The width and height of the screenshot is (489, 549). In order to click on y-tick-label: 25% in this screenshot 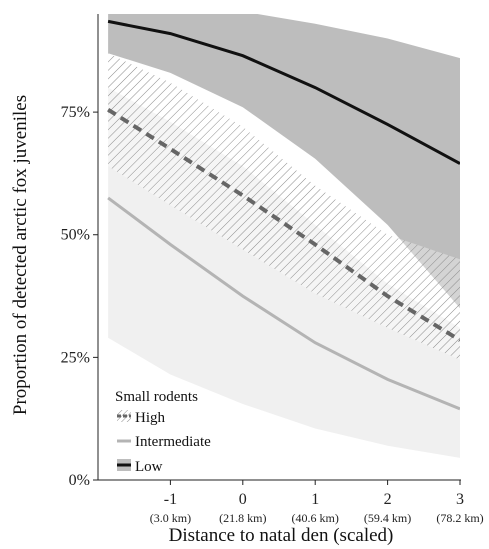, I will do `click(75, 357)`.